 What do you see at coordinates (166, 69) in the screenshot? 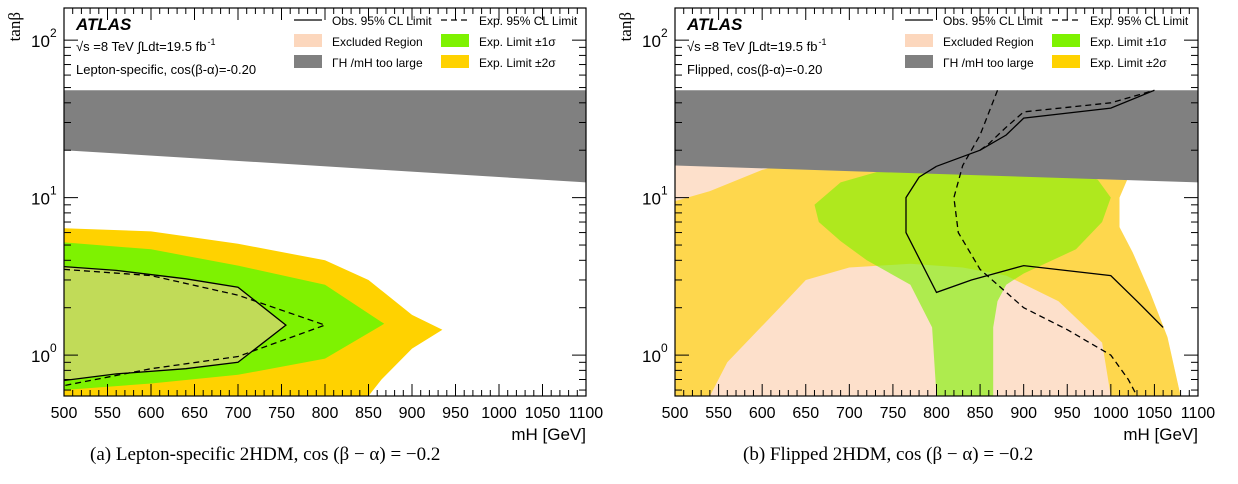
I see `model-label: Lepton-specific, cos(β-α)=-0.20` at bounding box center [166, 69].